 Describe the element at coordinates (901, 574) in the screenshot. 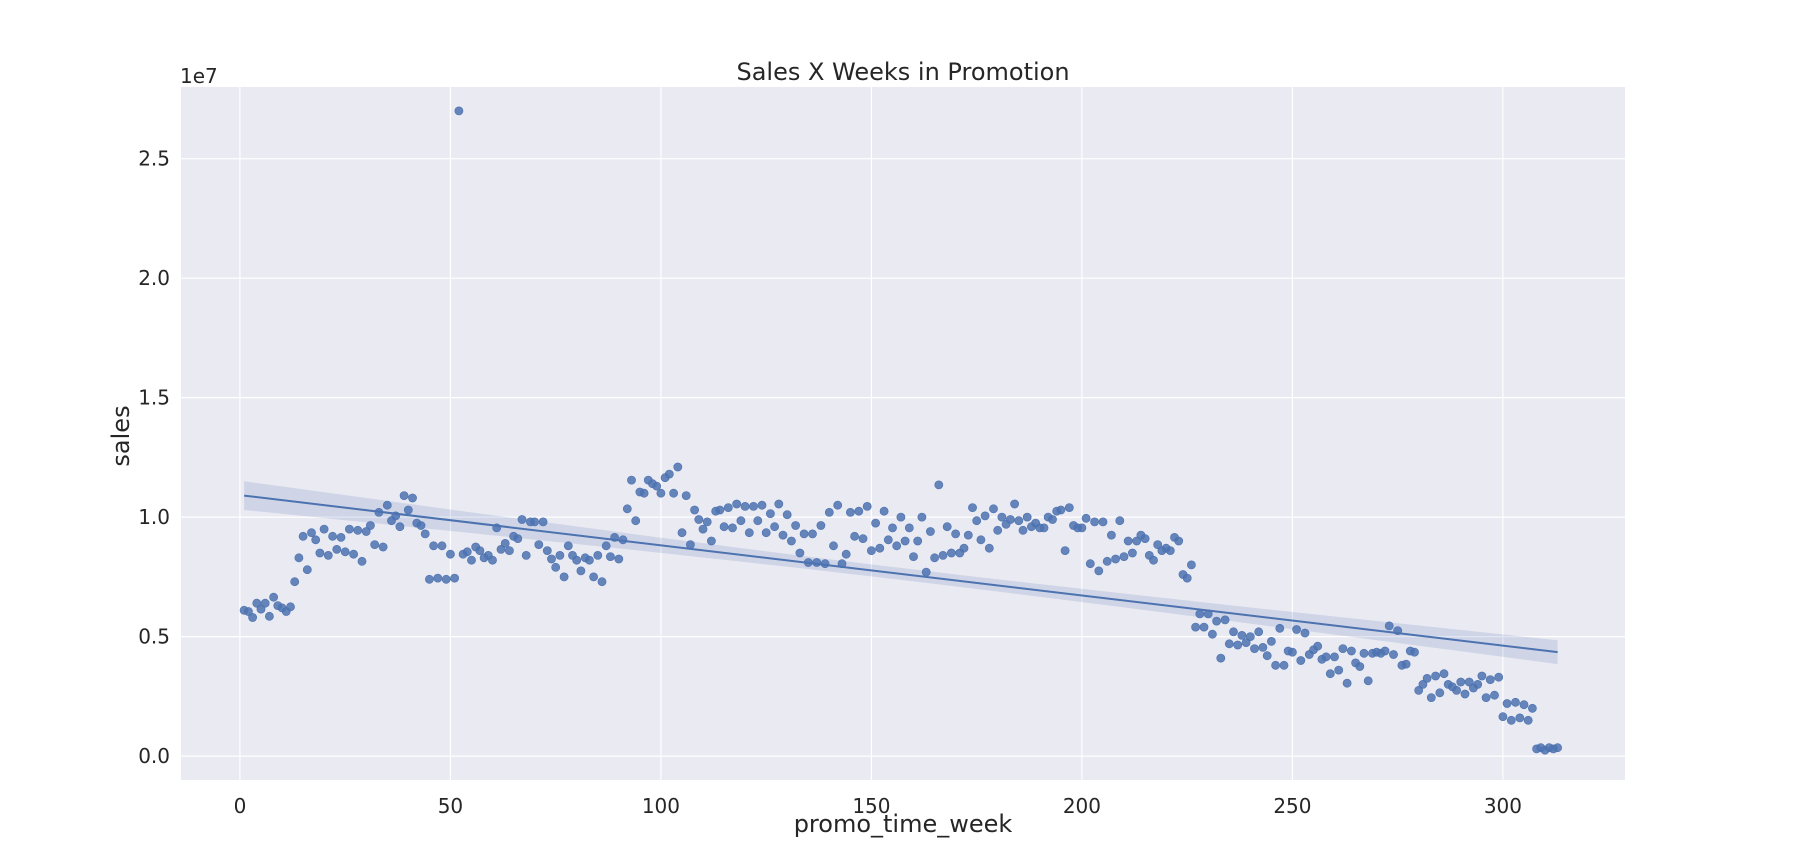

I see `regression-line-group` at that location.